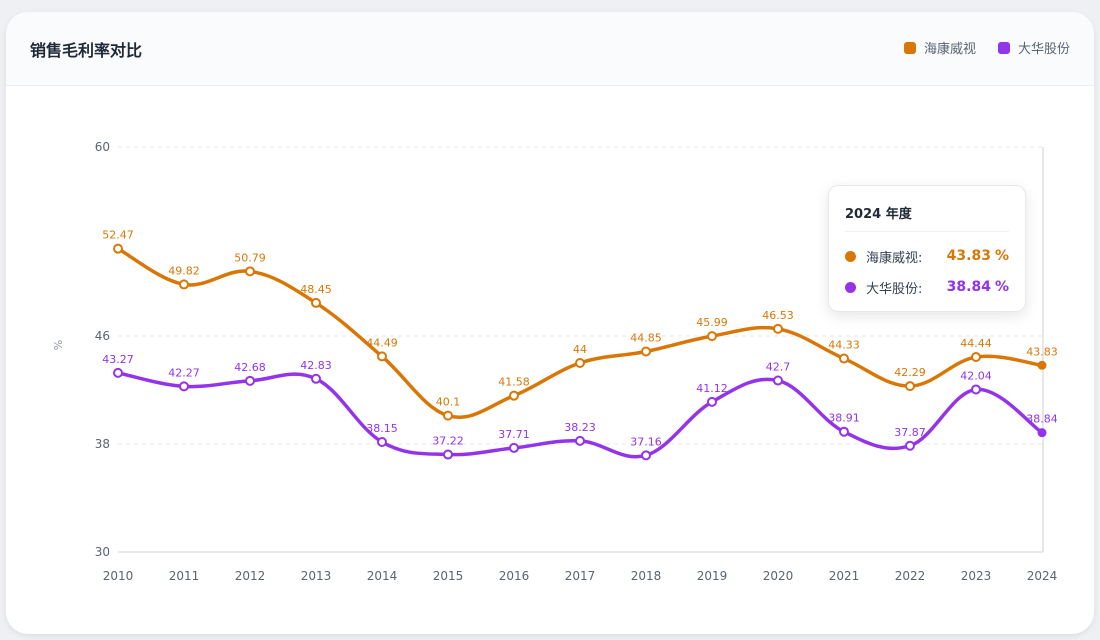 The height and width of the screenshot is (640, 1100). Describe the element at coordinates (712, 388) in the screenshot. I see `data-label: 41.12` at that location.